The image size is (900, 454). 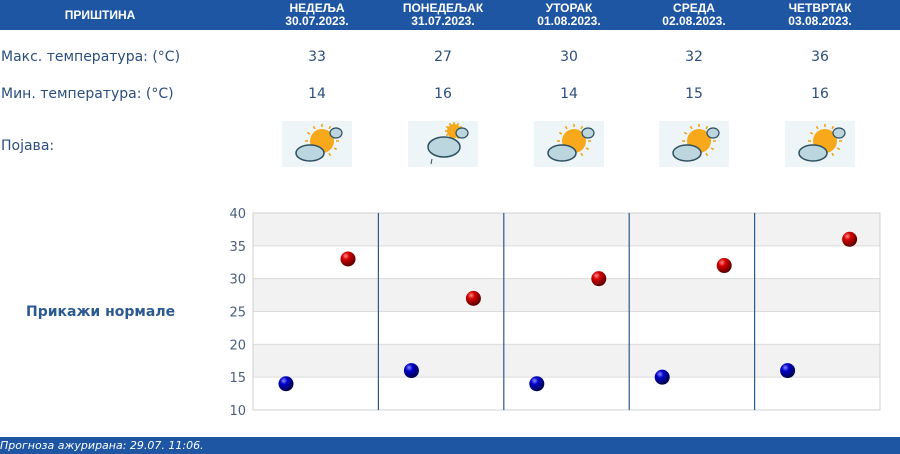 I want to click on y-tick-label: 40, so click(x=237, y=214).